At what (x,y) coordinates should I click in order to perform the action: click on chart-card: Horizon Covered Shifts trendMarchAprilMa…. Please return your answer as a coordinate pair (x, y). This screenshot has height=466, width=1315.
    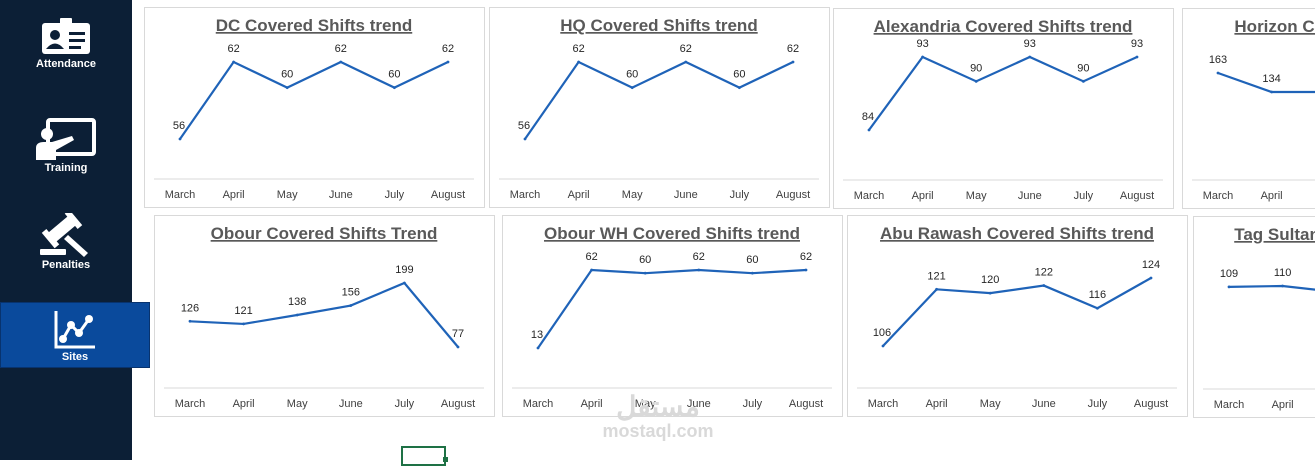
    Looking at the image, I should click on (1249, 109).